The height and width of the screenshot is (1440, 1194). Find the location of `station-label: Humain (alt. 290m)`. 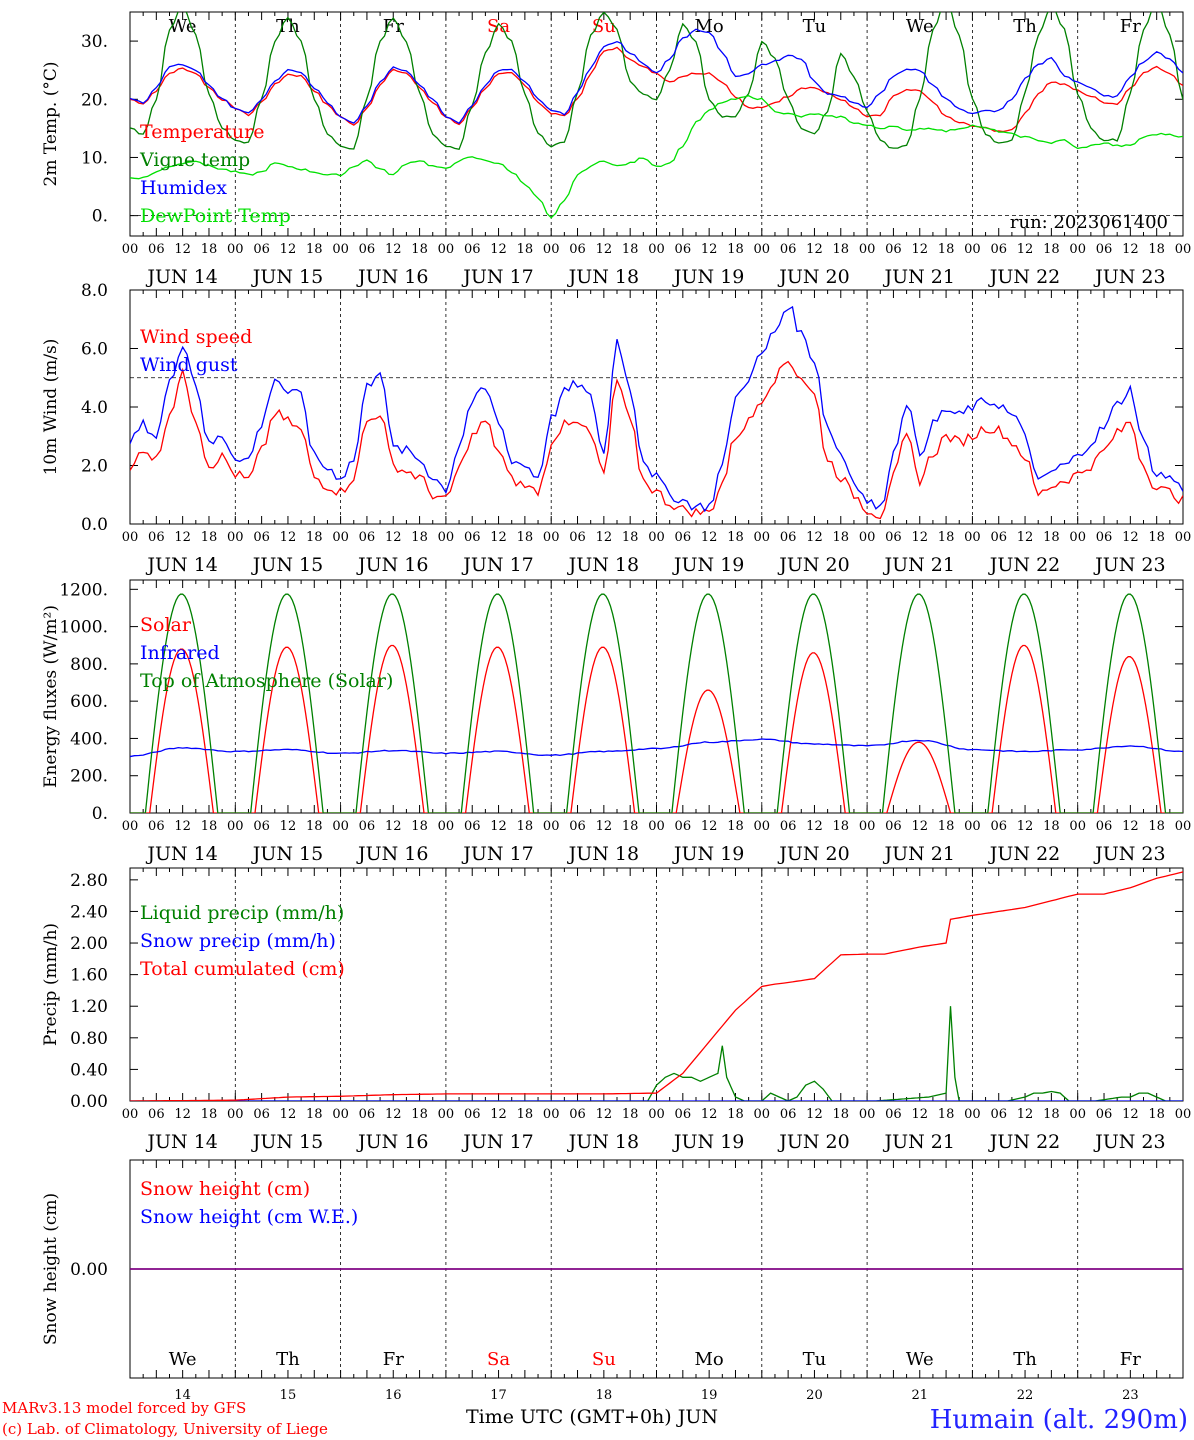

station-label: Humain (alt. 290m) is located at coordinates (1059, 1420).